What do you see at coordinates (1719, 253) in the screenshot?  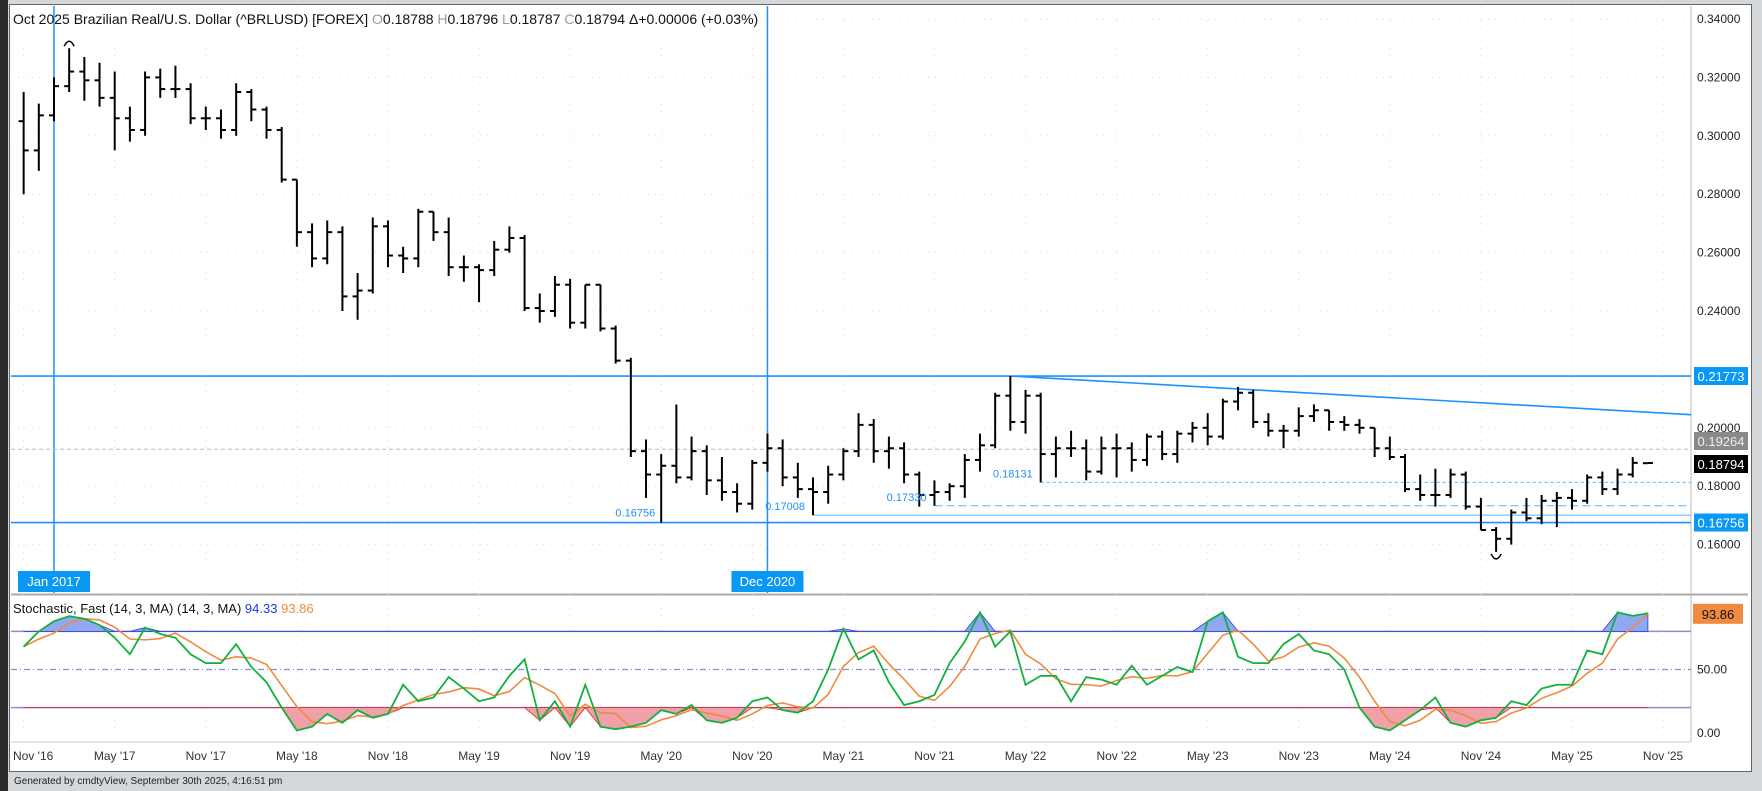 I see `y-tick-label: 0.26000` at bounding box center [1719, 253].